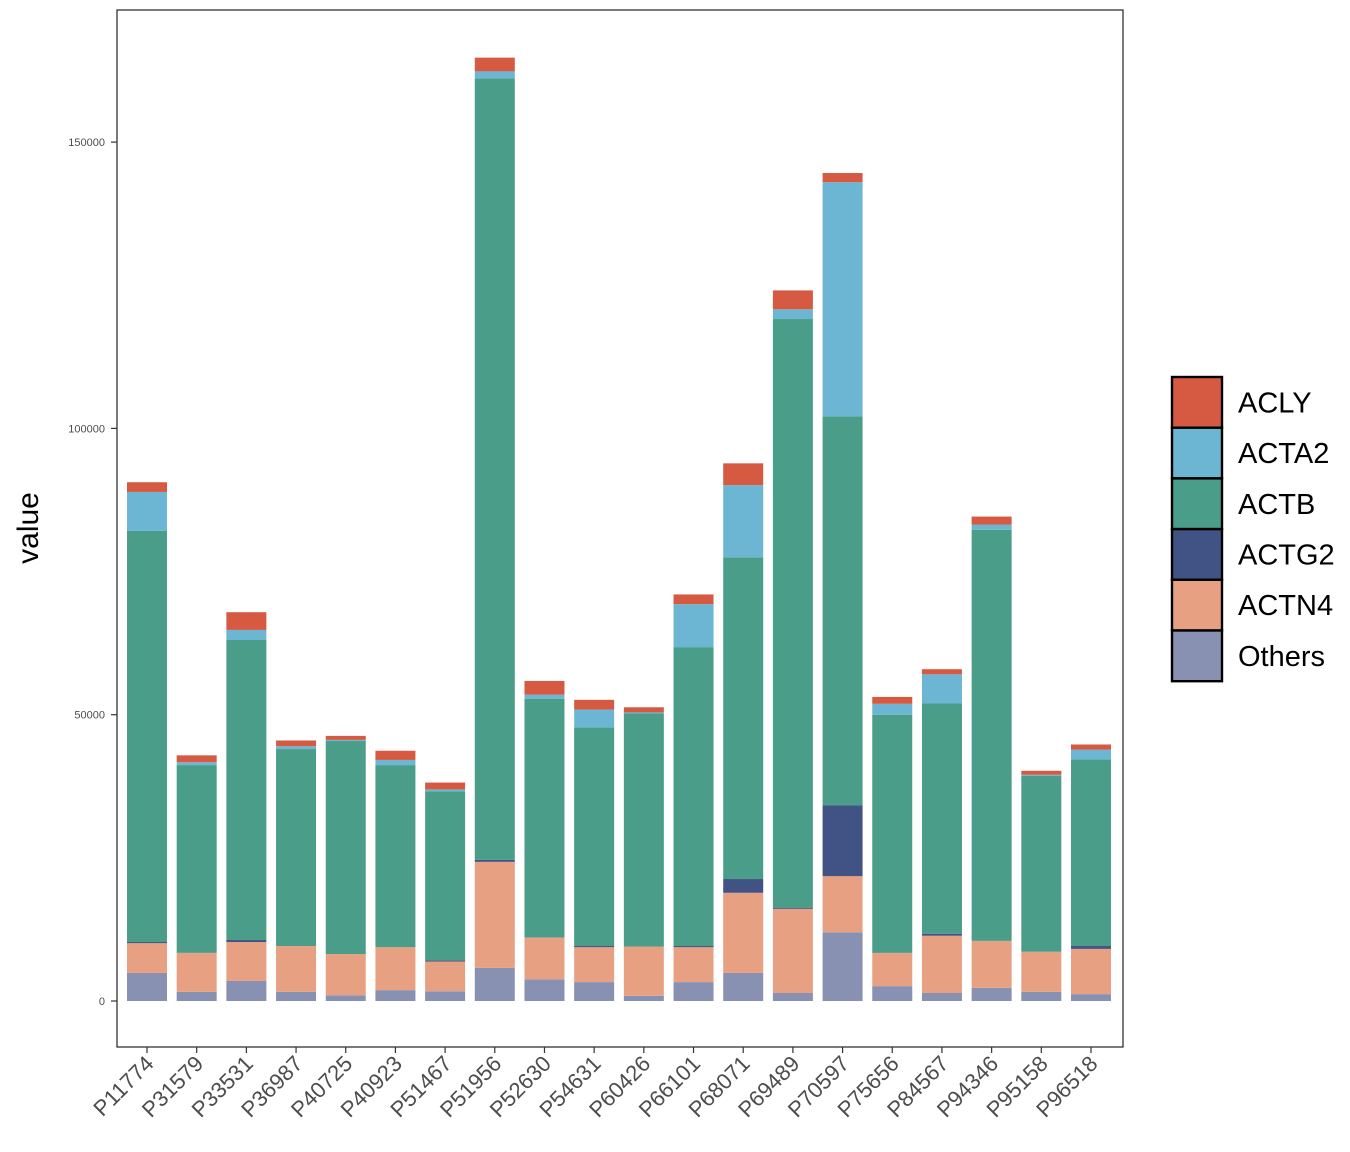  Describe the element at coordinates (842, 611) in the screenshot. I see `bar-segment-P70597-ACTB` at that location.